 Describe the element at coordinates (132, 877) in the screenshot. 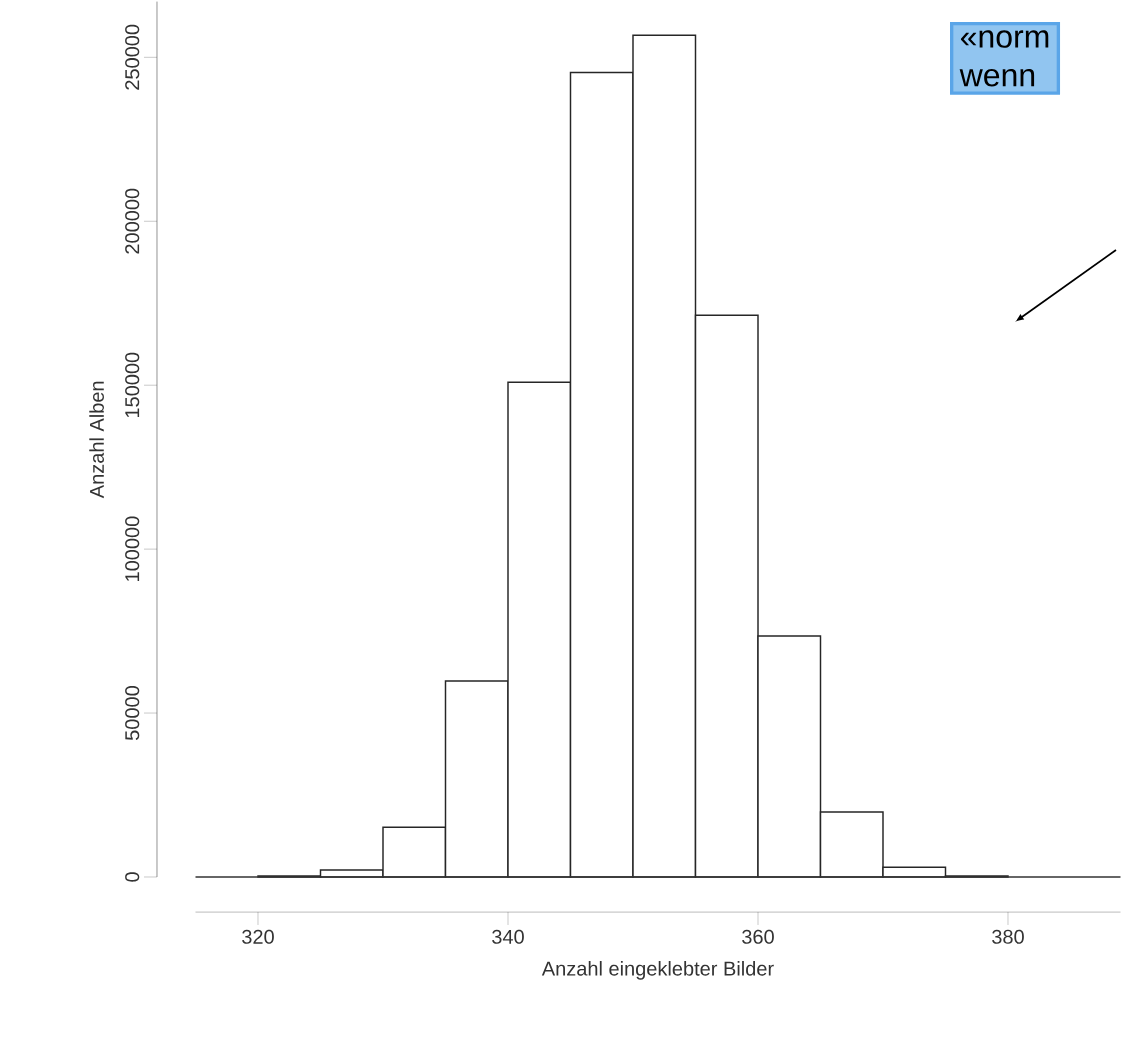

I see `y-tick-label: 0` at that location.